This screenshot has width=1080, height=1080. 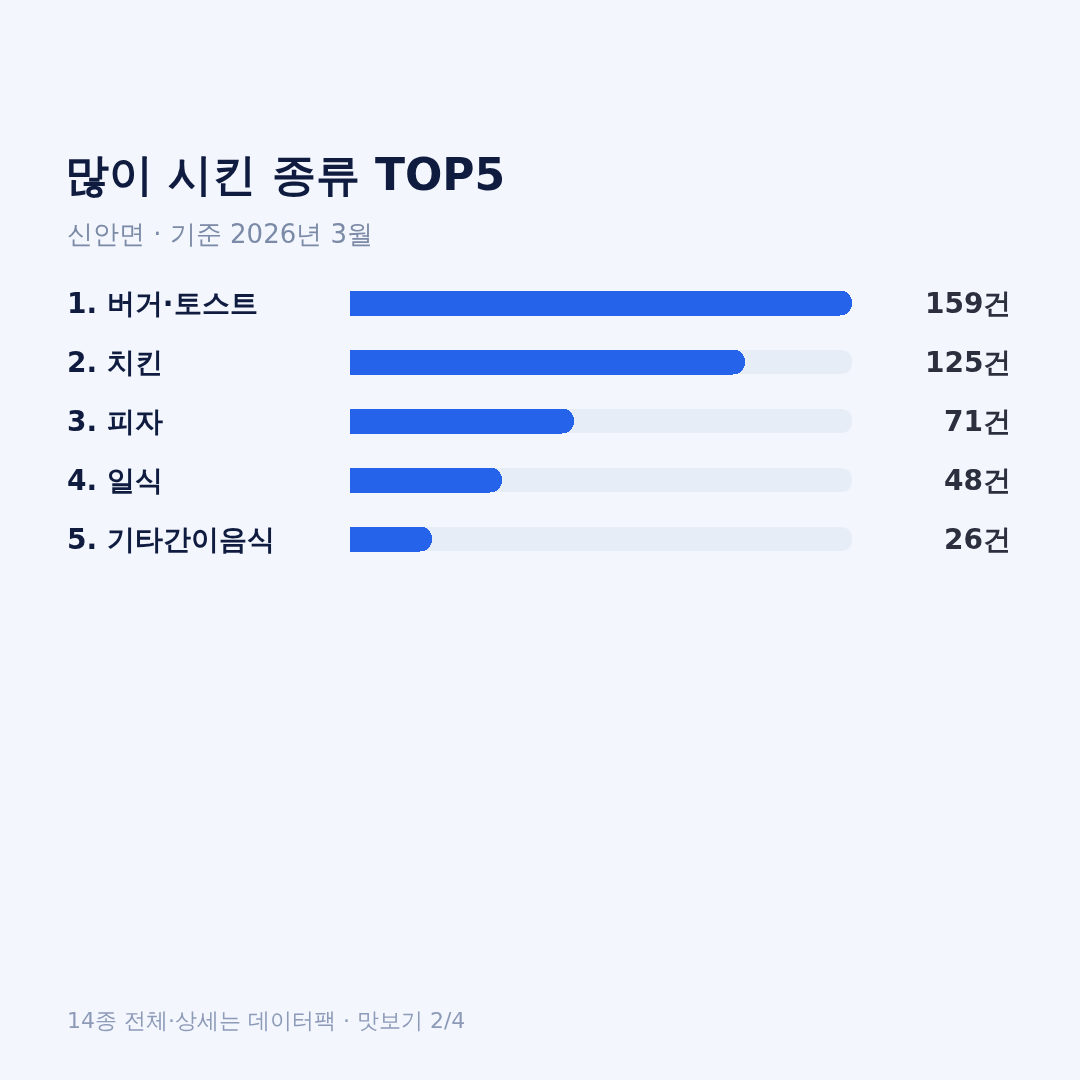 What do you see at coordinates (115, 480) in the screenshot?
I see `y-tick-label: 4. 일식` at bounding box center [115, 480].